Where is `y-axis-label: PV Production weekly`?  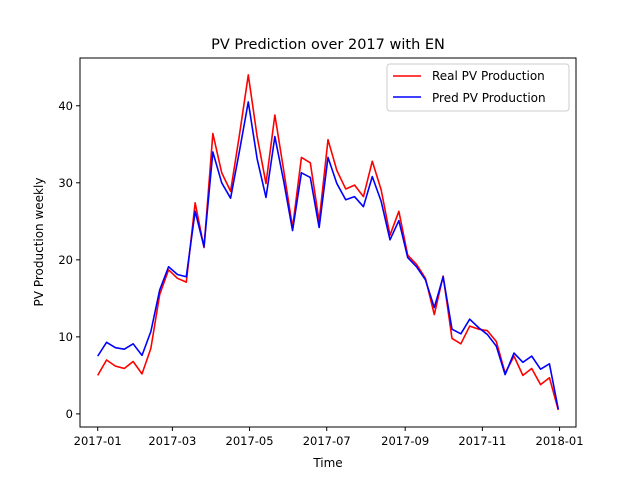
y-axis-label: PV Production weekly is located at coordinates (39, 242).